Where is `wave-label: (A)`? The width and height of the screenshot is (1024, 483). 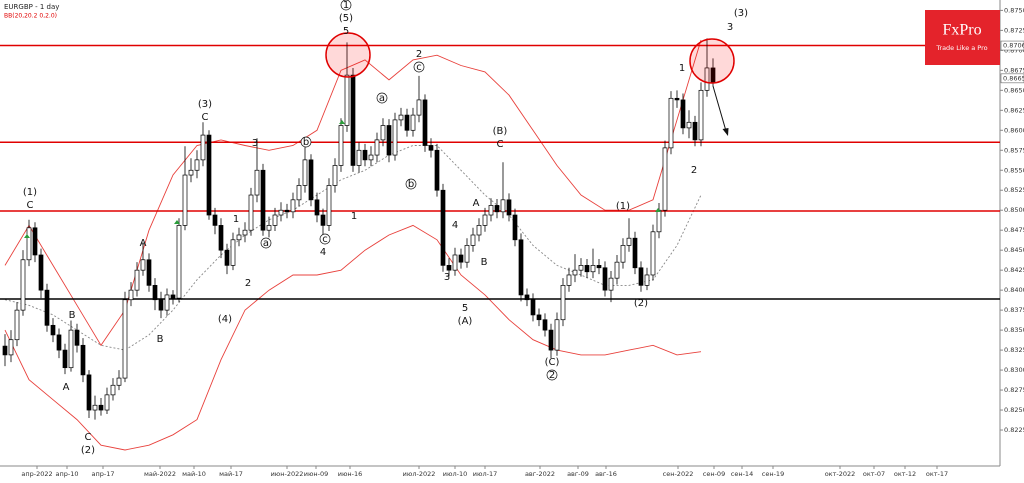 wave-label: (A) is located at coordinates (465, 321).